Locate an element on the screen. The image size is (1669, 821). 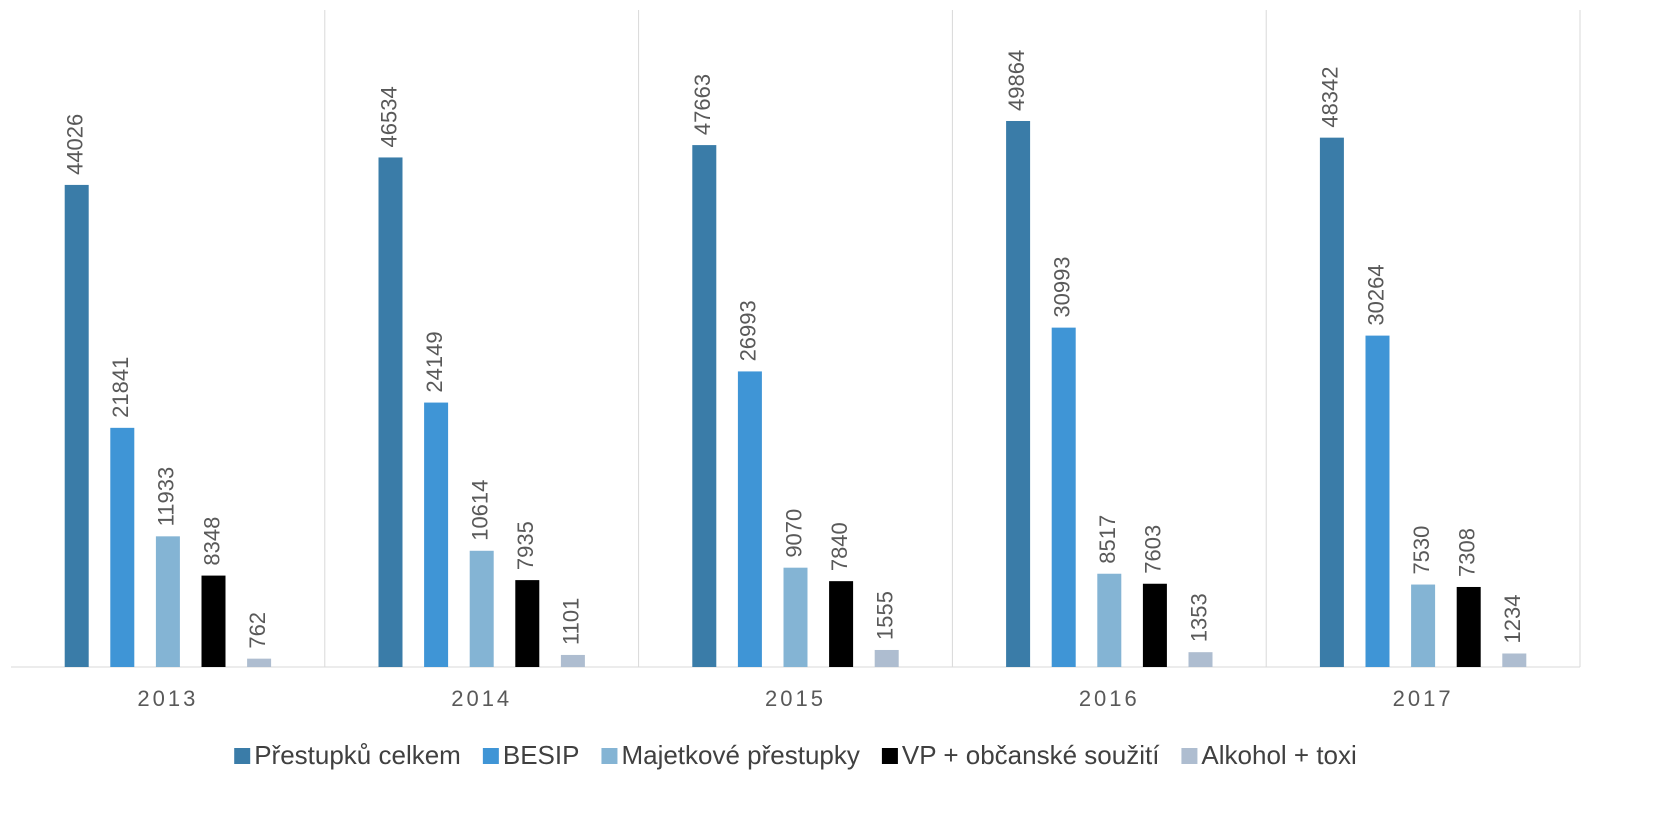
data-label: 49864 is located at coordinates (1016, 80).